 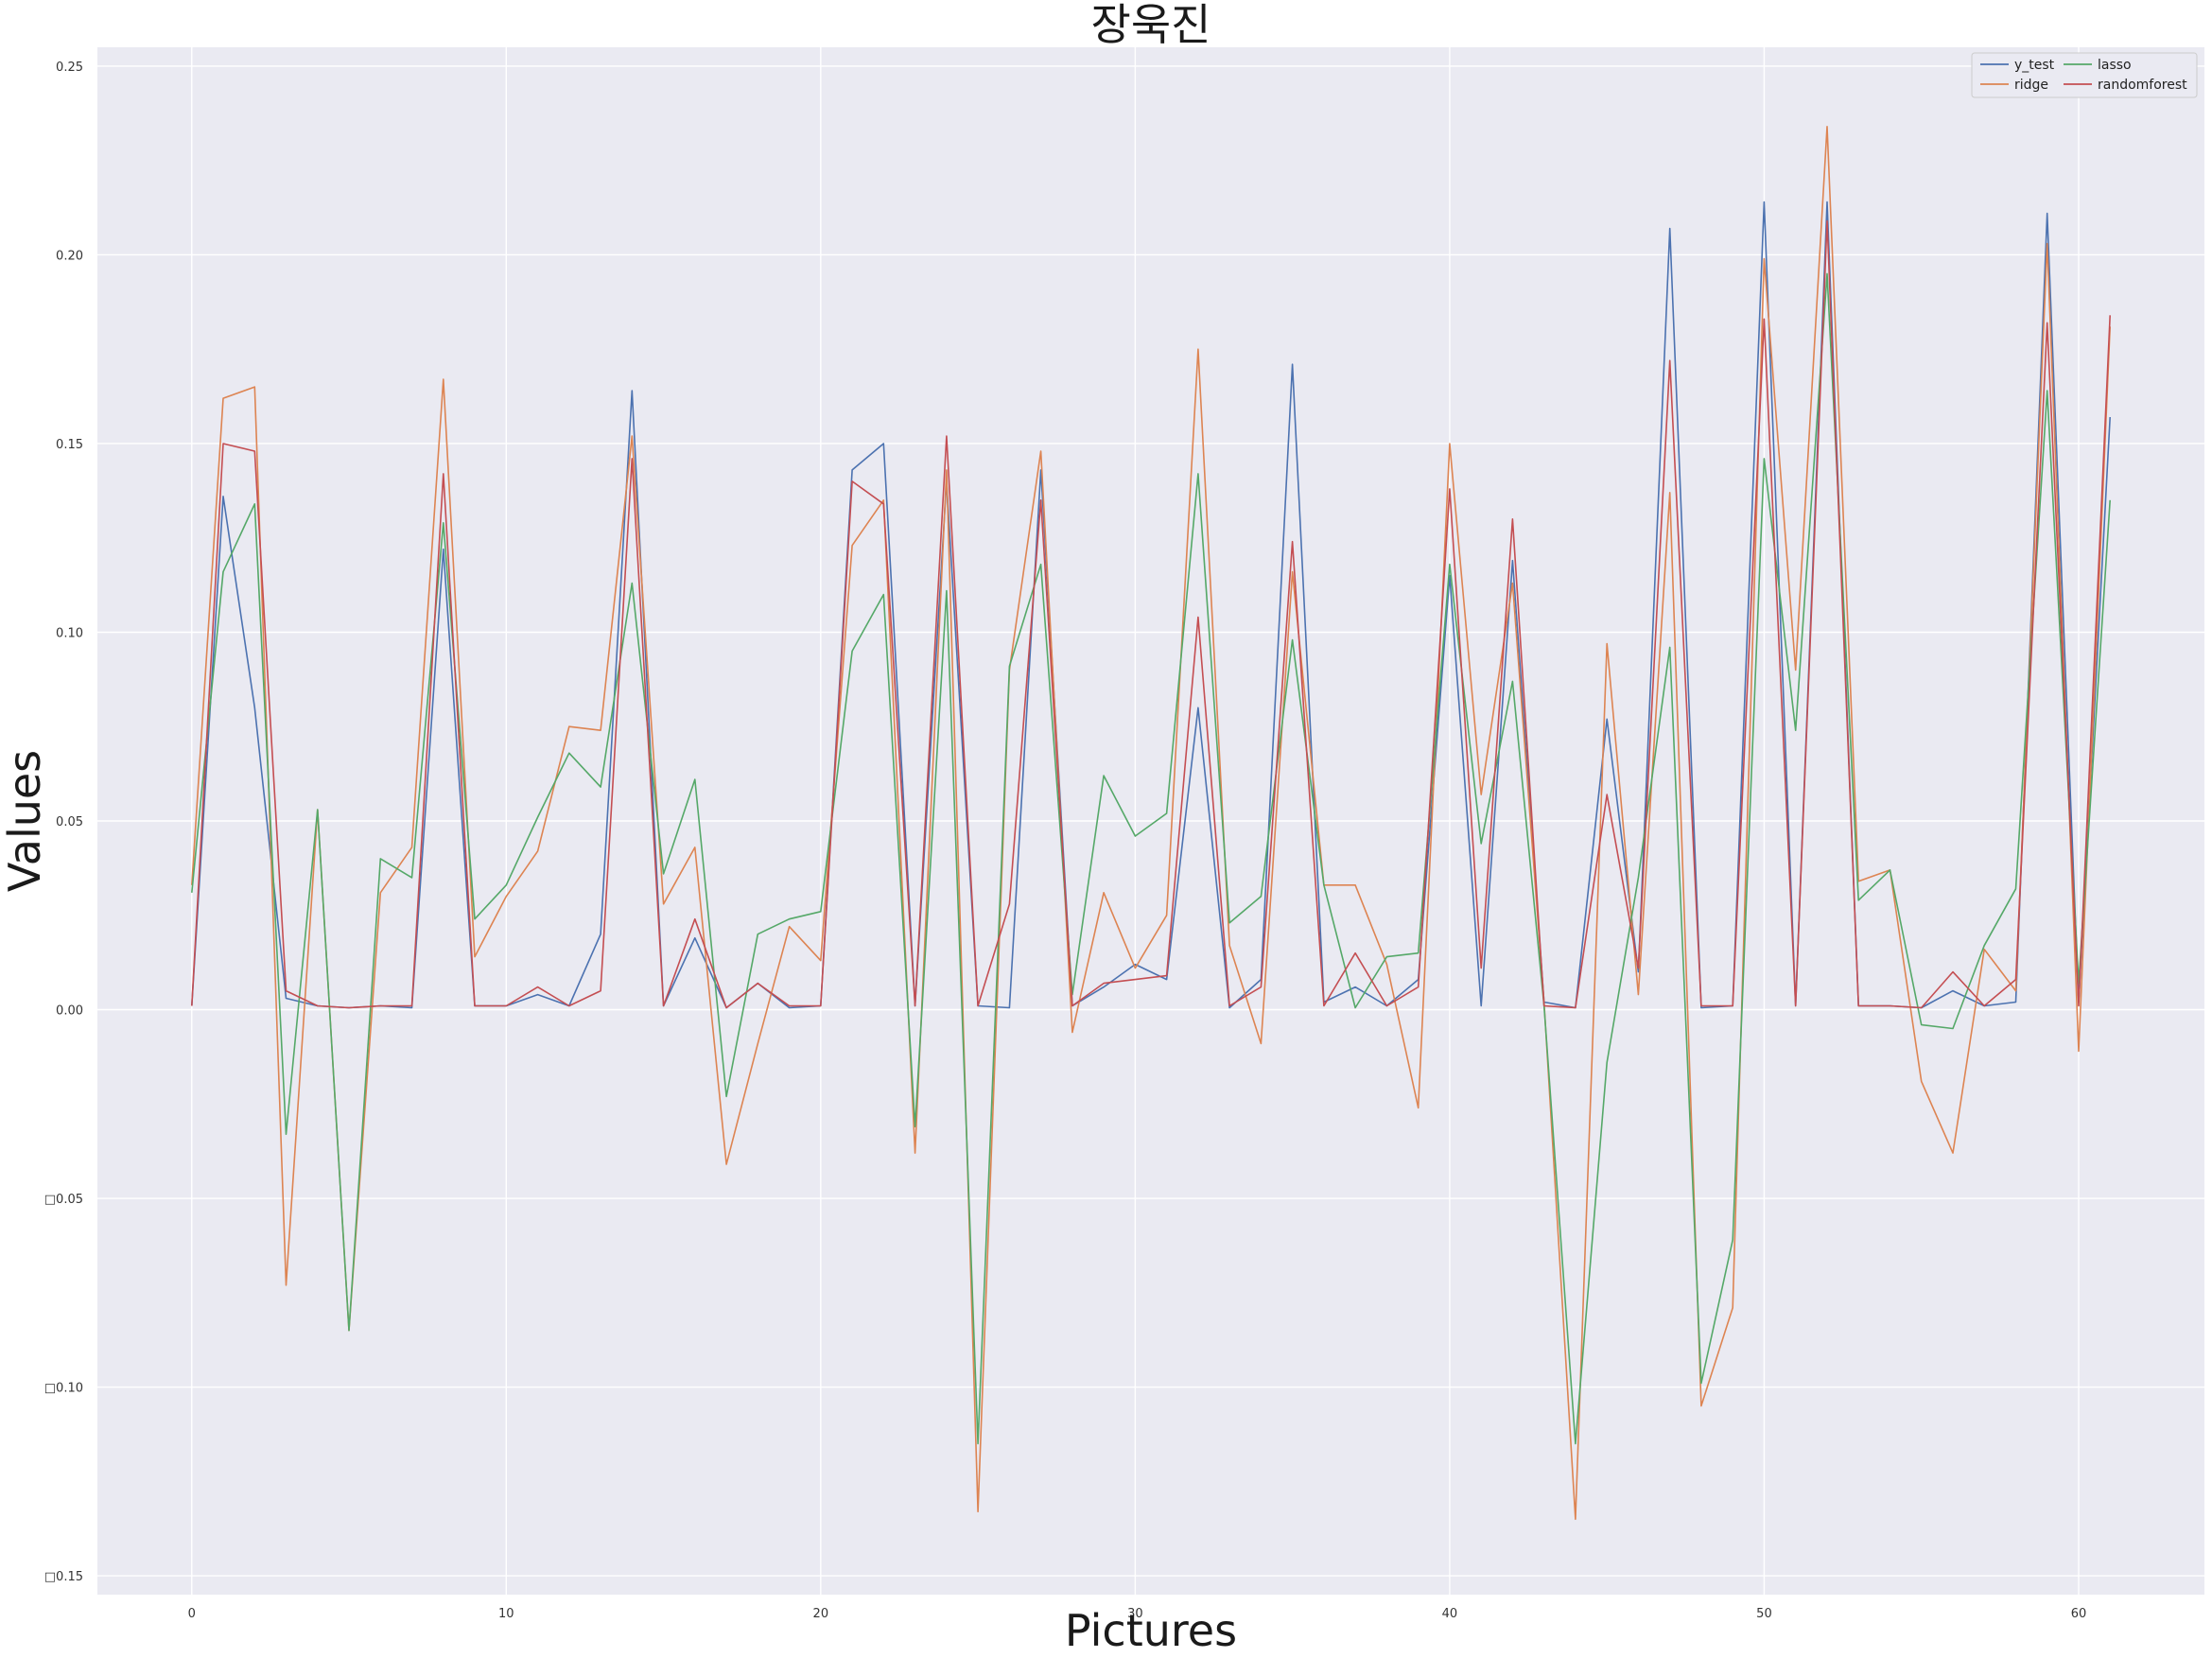 What do you see at coordinates (2142, 85) in the screenshot?
I see `legend-label-randomforest: randomforest` at bounding box center [2142, 85].